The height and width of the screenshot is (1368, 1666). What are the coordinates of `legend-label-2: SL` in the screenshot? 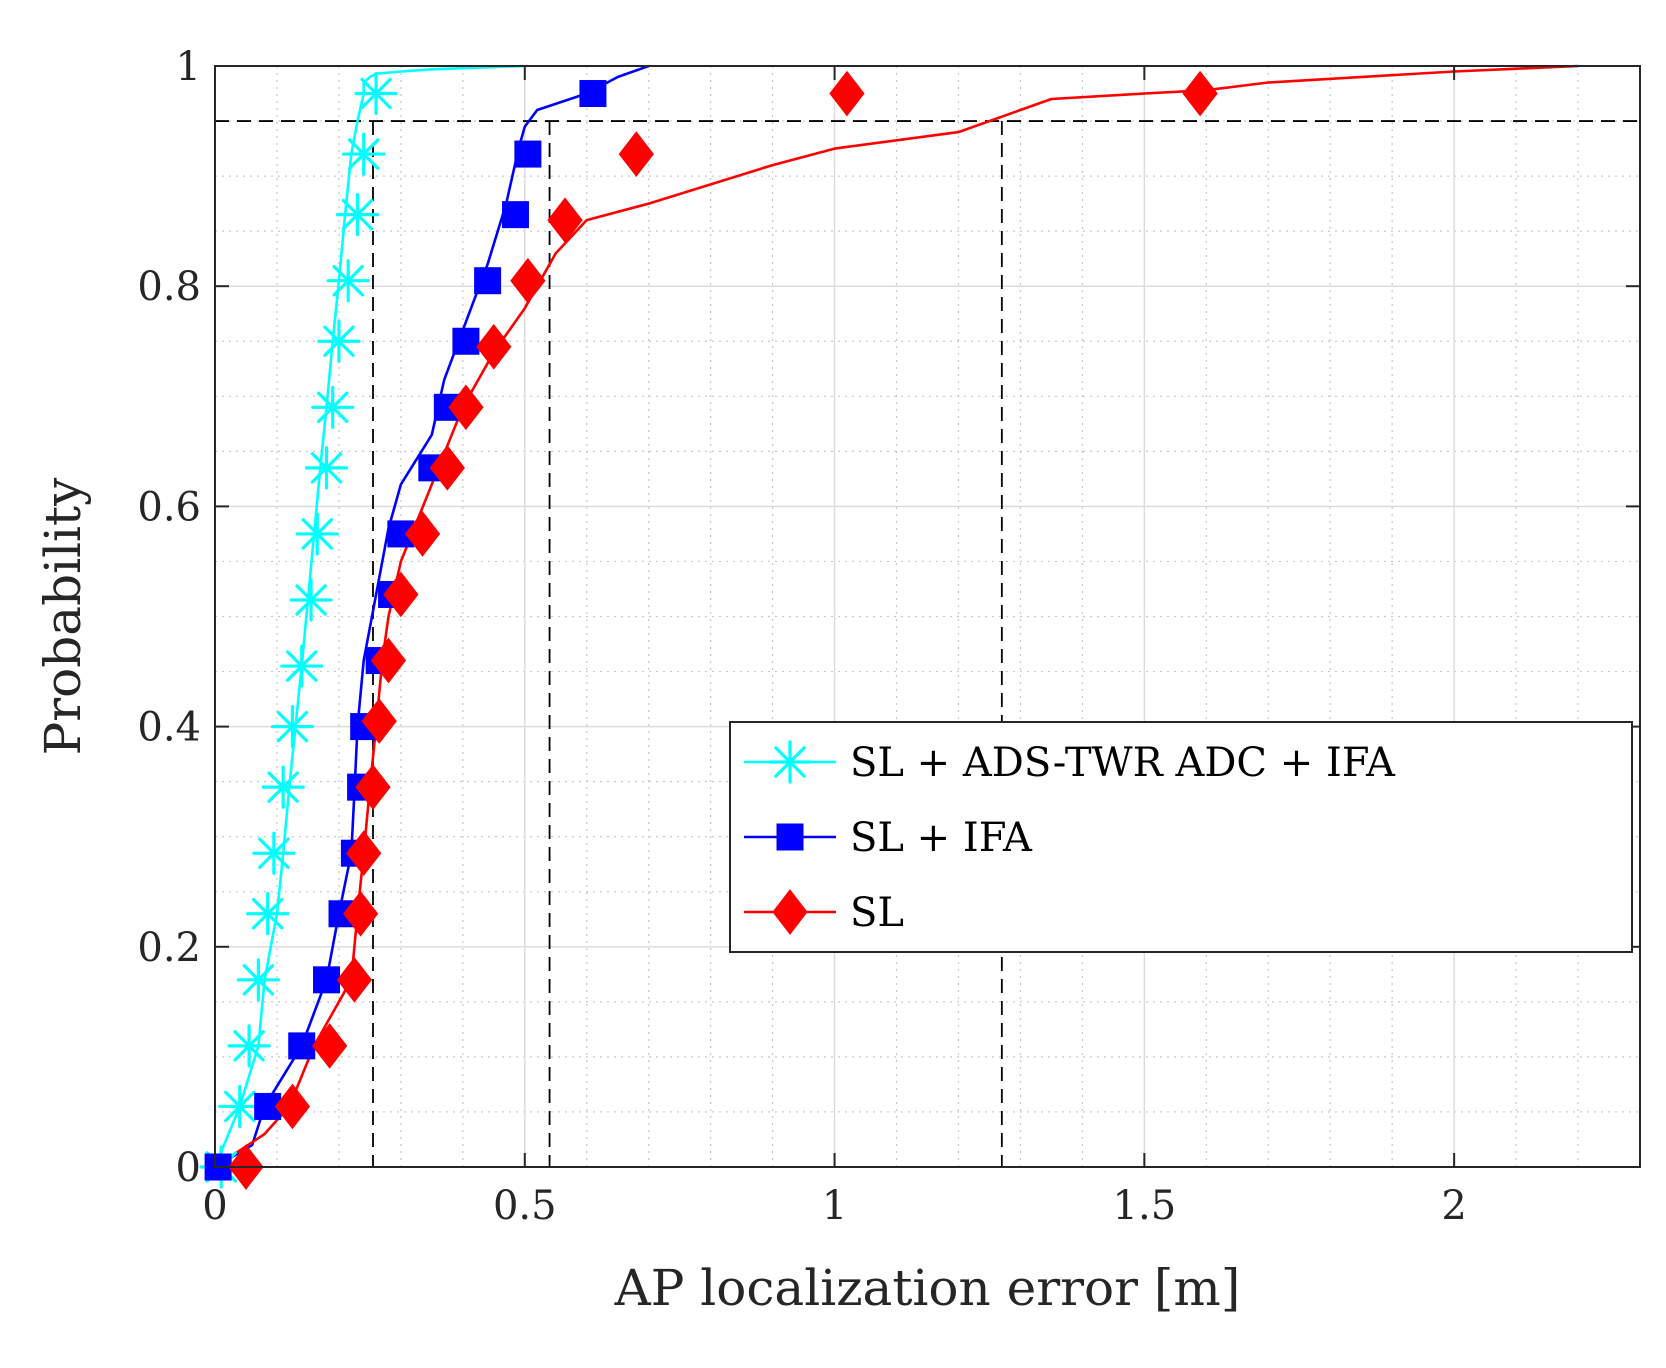 It's located at (877, 913).